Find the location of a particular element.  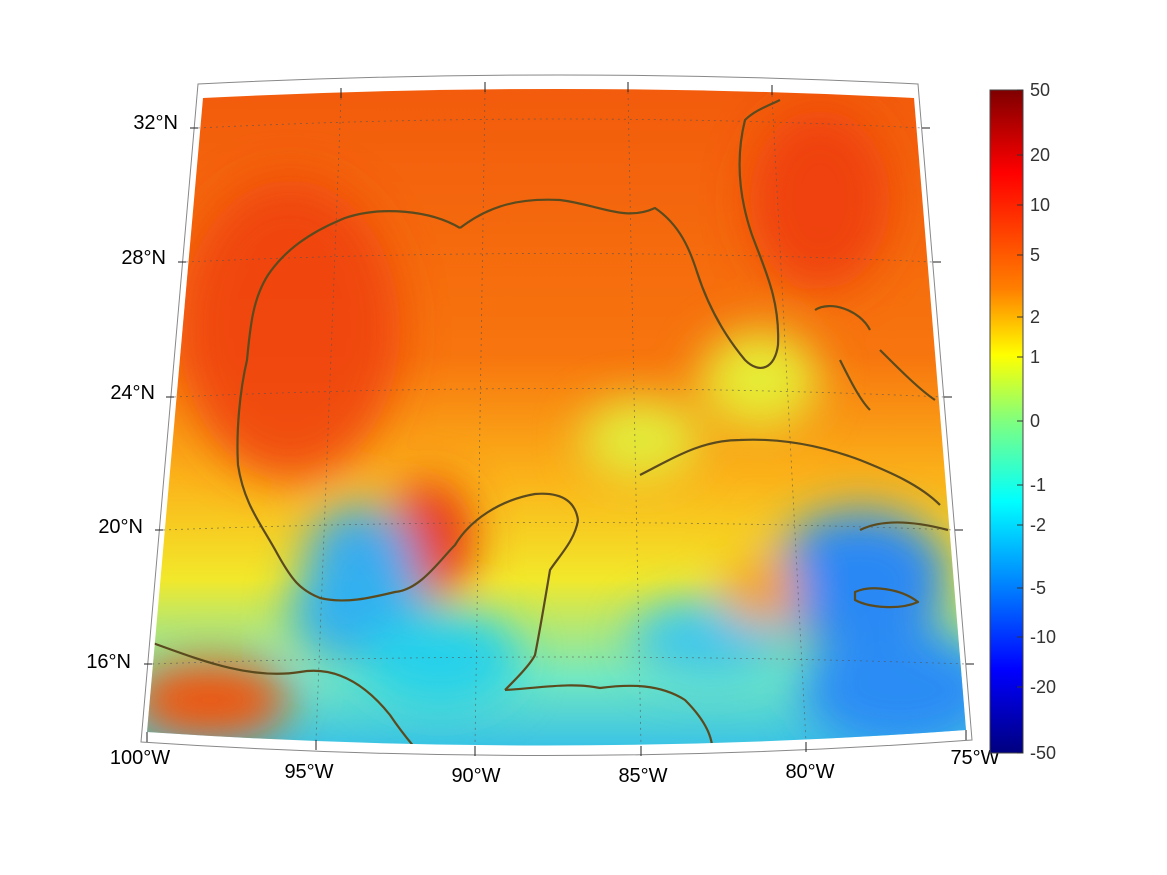

colorbar-tick-label: -5 is located at coordinates (1038, 588).